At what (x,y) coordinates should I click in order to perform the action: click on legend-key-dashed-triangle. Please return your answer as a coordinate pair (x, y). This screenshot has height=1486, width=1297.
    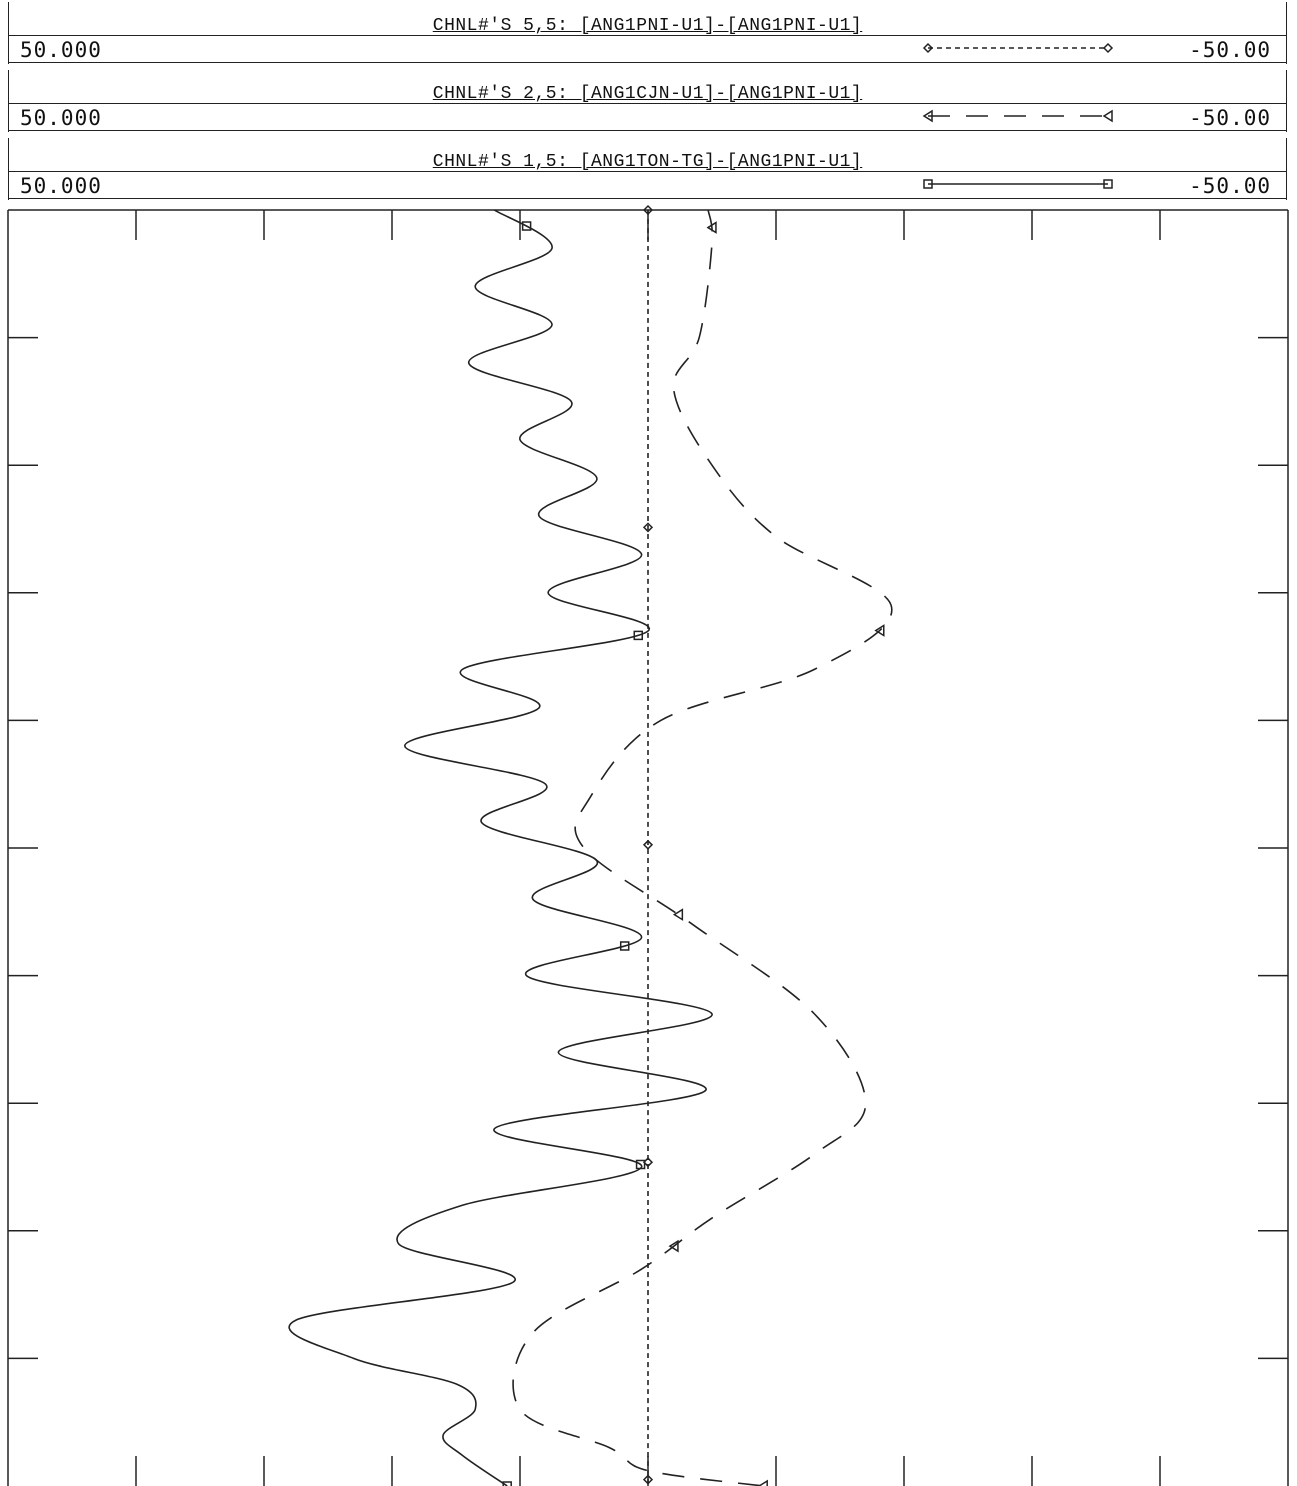
    Looking at the image, I should click on (1017, 116).